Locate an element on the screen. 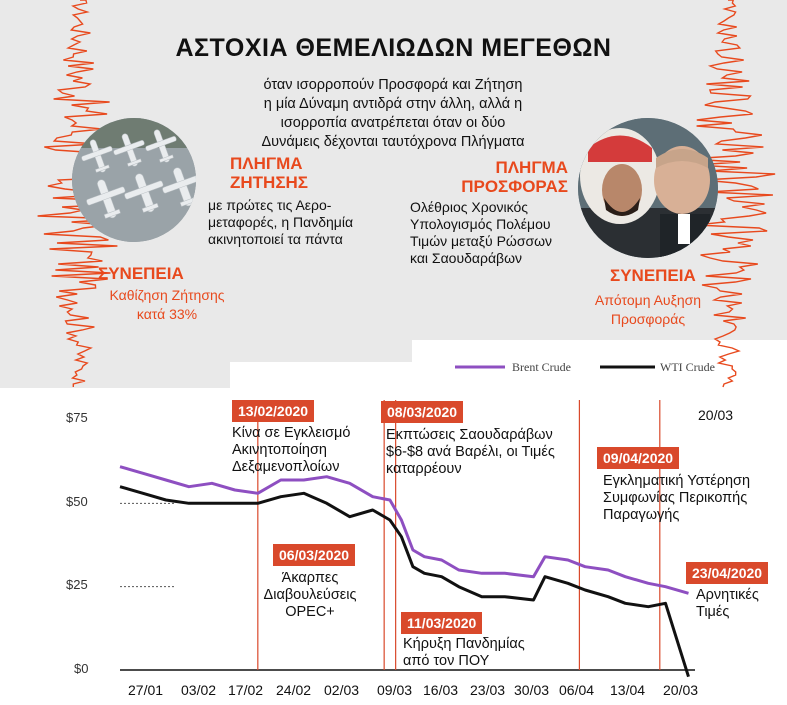 The image size is (787, 705). x-tick-label: 16/03 is located at coordinates (441, 690).